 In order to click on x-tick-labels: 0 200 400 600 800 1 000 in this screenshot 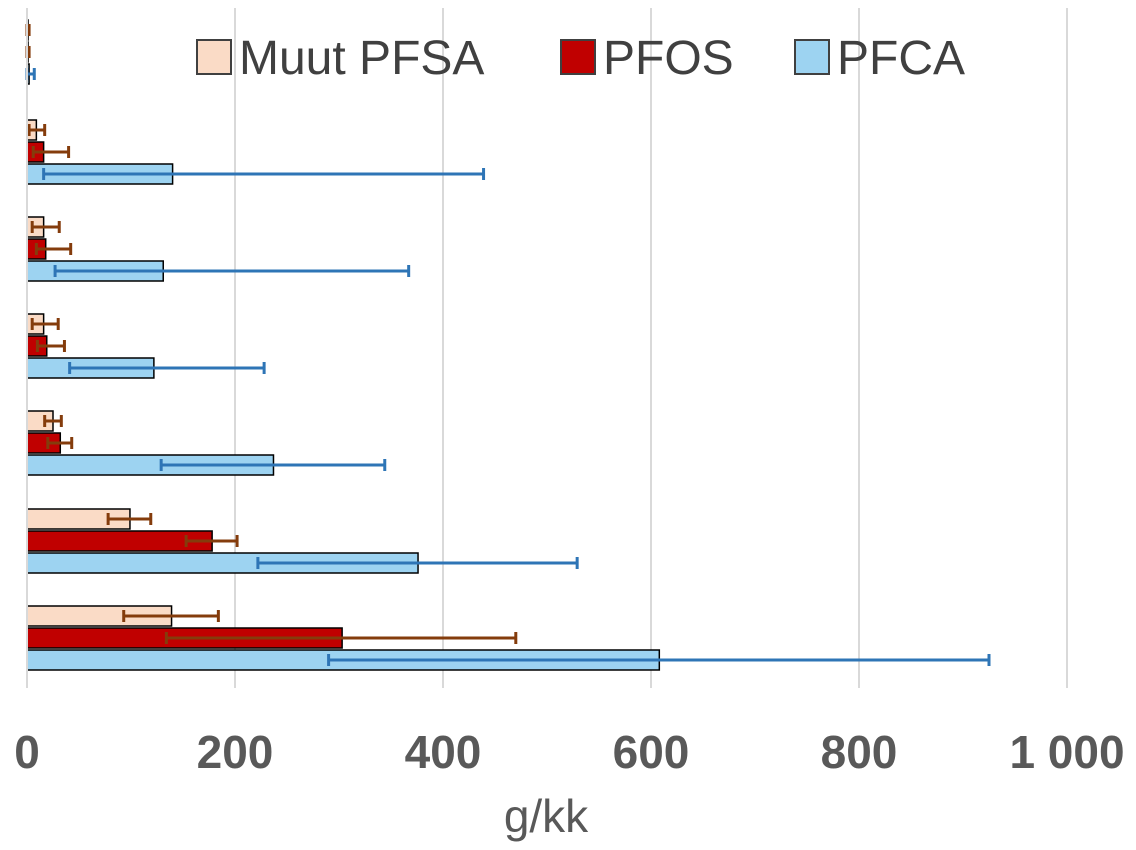, I will do `click(569, 752)`.